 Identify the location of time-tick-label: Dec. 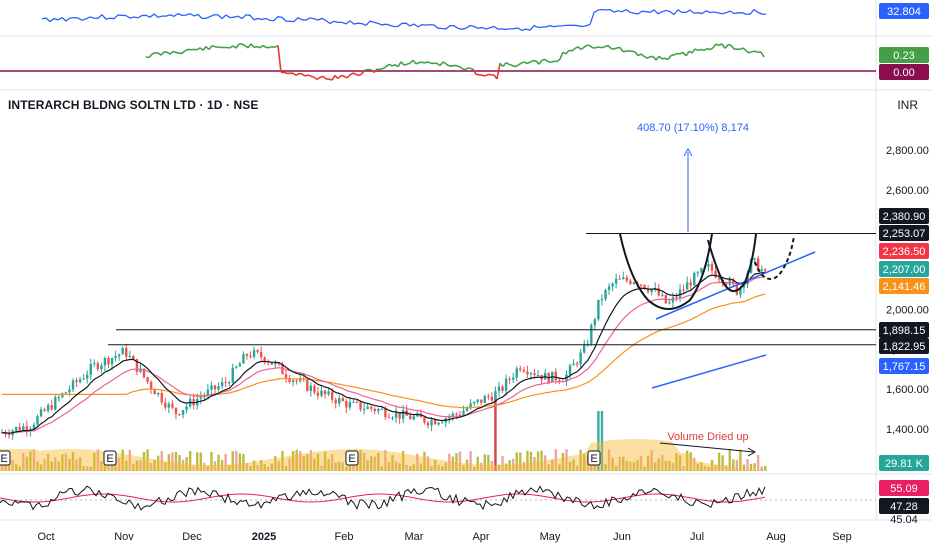
(192, 537).